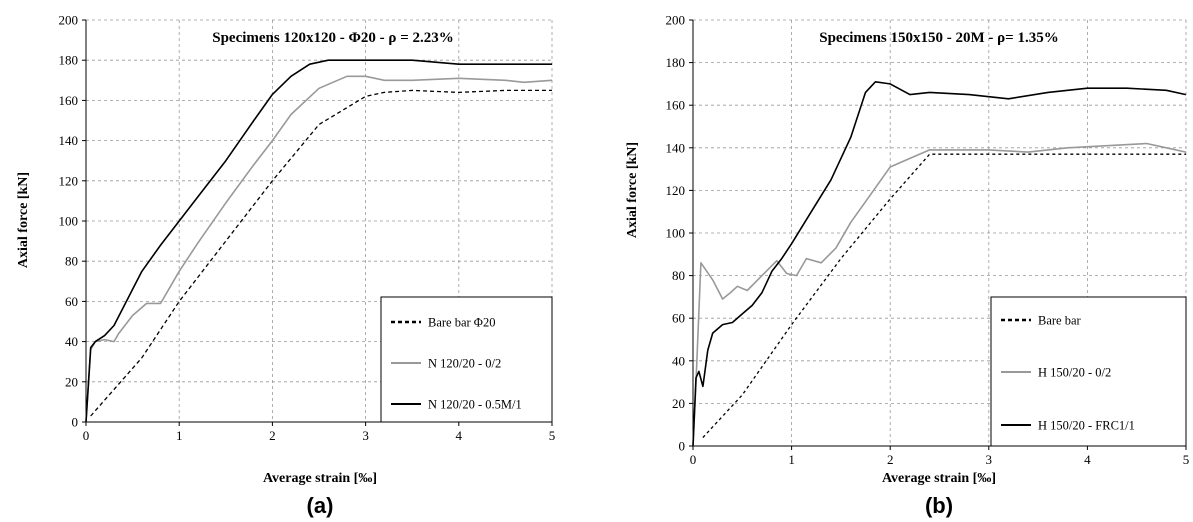 This screenshot has height=522, width=1193. Describe the element at coordinates (23, 220) in the screenshot. I see `chart-a-ylabel: Axial force [kN]` at that location.